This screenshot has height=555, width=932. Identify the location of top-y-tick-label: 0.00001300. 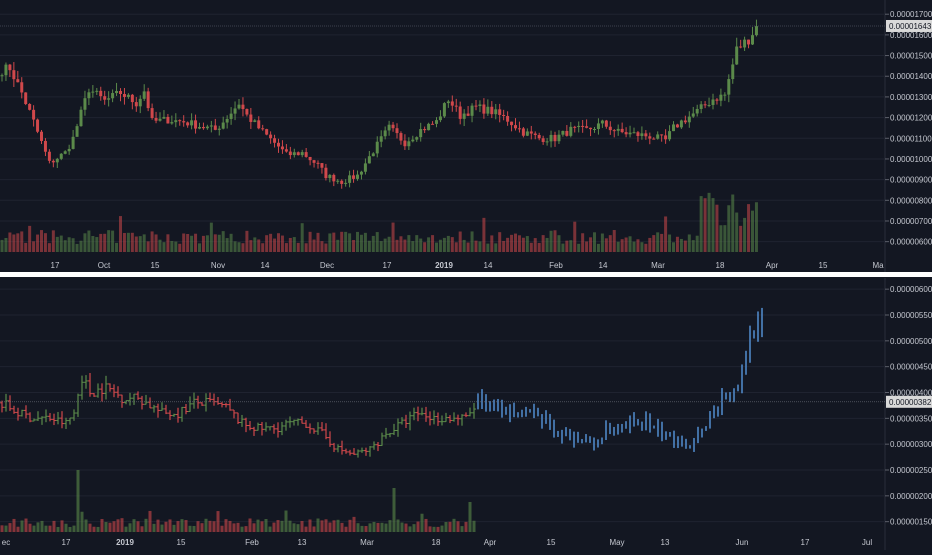
(911, 97).